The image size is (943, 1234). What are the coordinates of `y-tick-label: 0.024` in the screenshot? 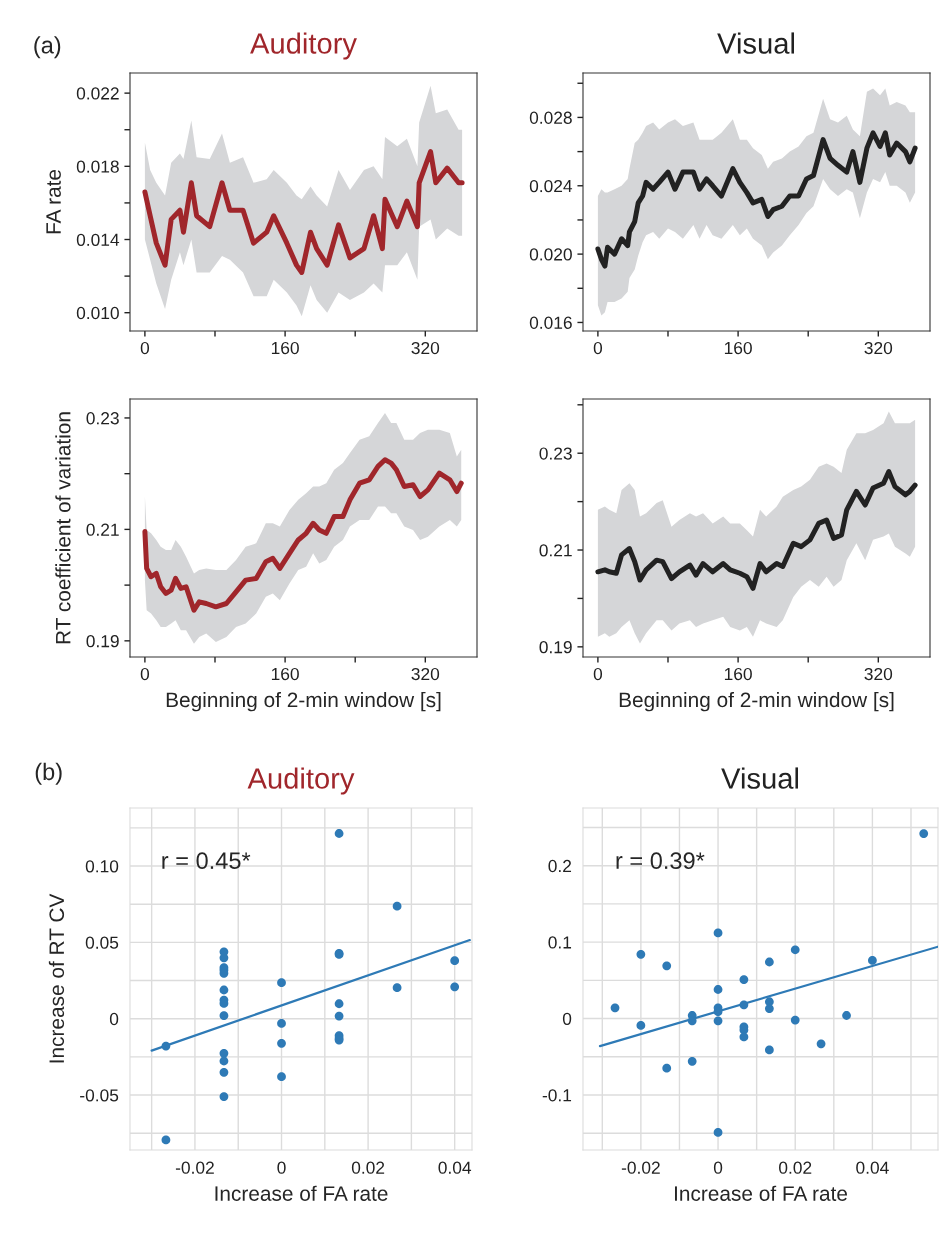 It's located at (551, 186).